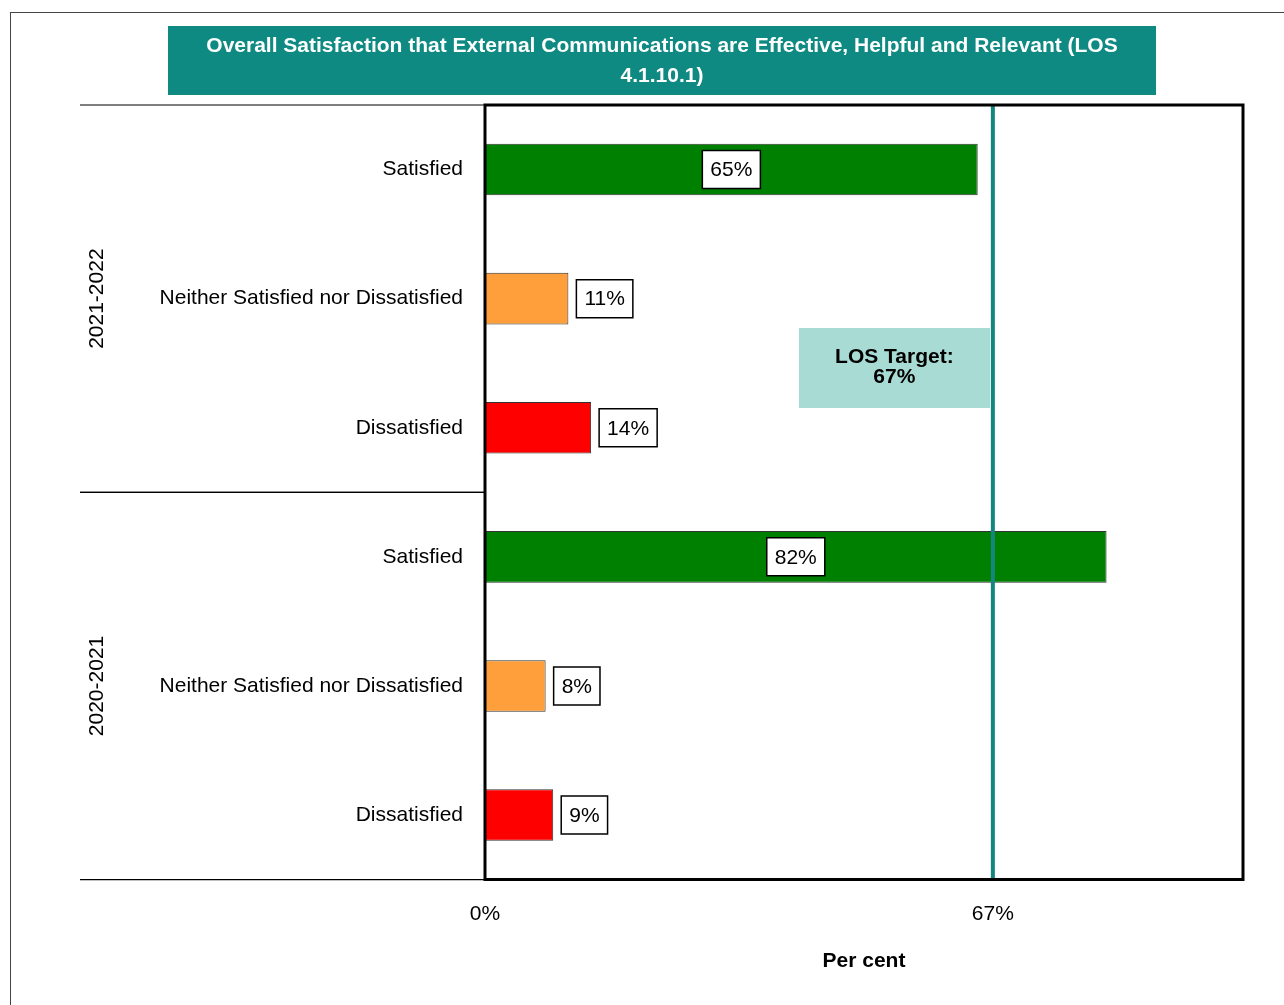 Image resolution: width=1284 pixels, height=1005 pixels. What do you see at coordinates (584, 814) in the screenshot?
I see `data-label: 9%` at bounding box center [584, 814].